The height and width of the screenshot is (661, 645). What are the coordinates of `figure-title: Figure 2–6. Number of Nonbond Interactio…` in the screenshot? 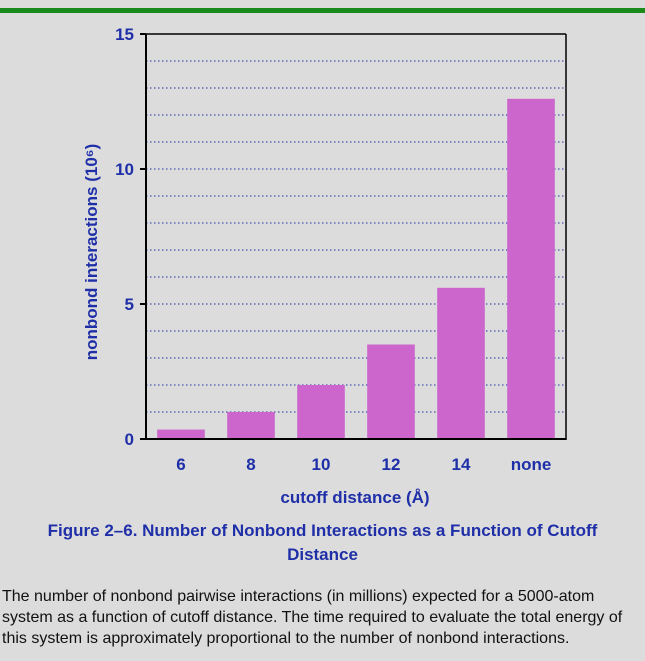 It's located at (322, 542).